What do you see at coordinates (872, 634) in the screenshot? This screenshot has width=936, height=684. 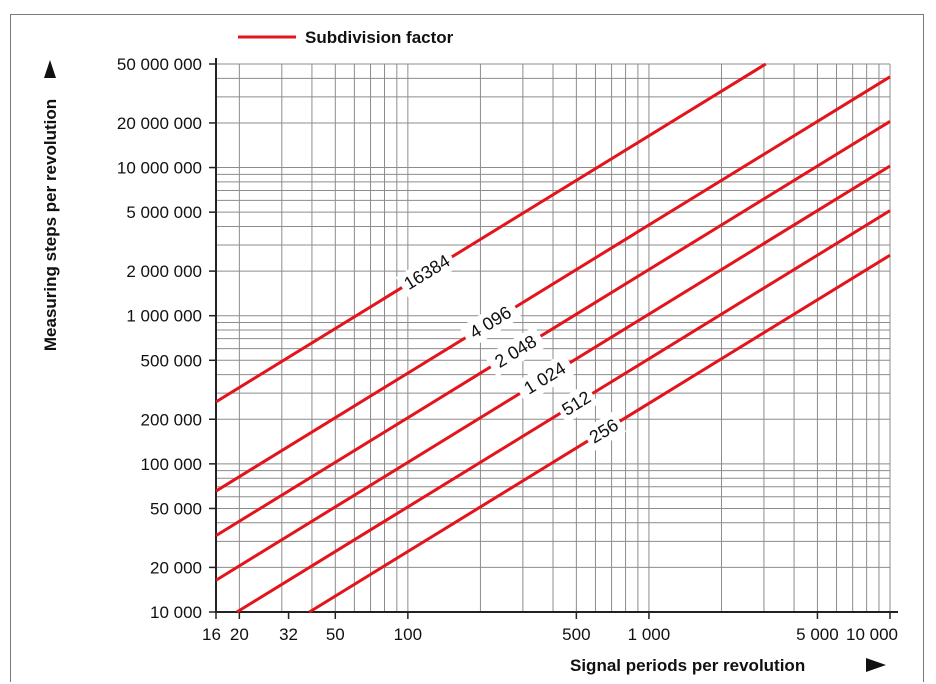 I see `x-tick-label: 10 000` at bounding box center [872, 634].